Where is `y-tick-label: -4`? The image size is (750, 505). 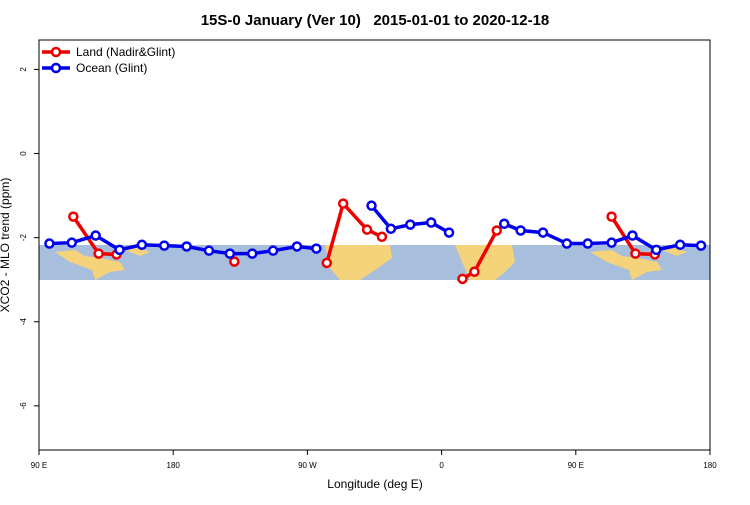 y-tick-label: -4 is located at coordinates (23, 322).